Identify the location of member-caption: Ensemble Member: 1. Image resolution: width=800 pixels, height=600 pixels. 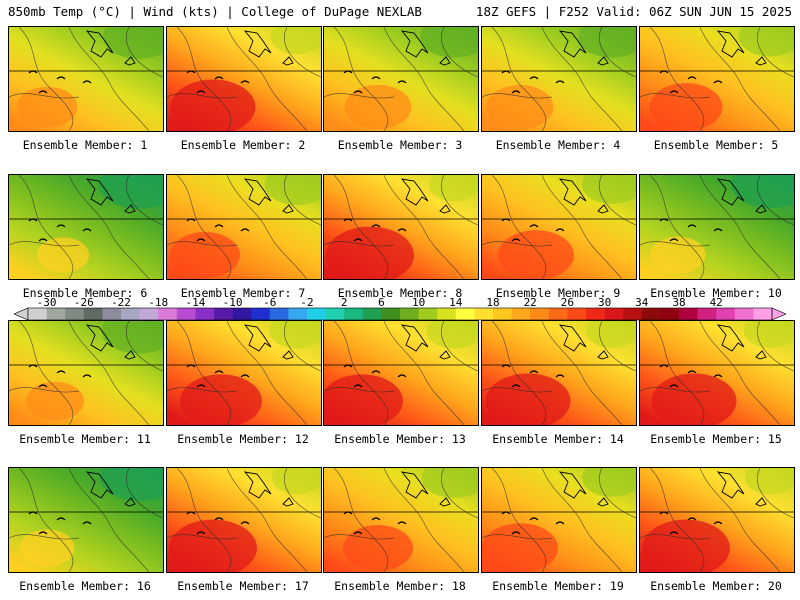
(85, 145).